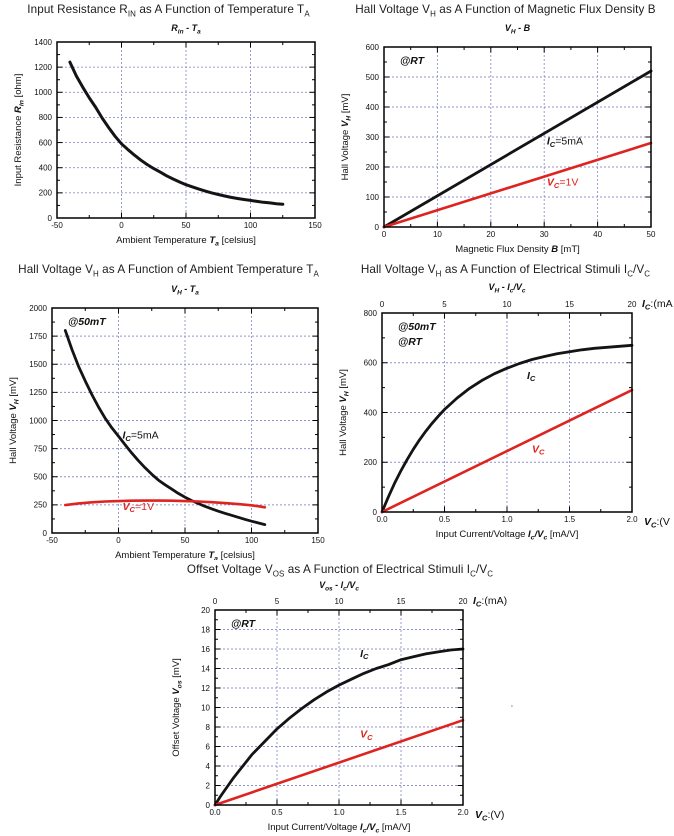 The height and width of the screenshot is (836, 674). Describe the element at coordinates (364, 654) in the screenshot. I see `svg-text: IC` at that location.